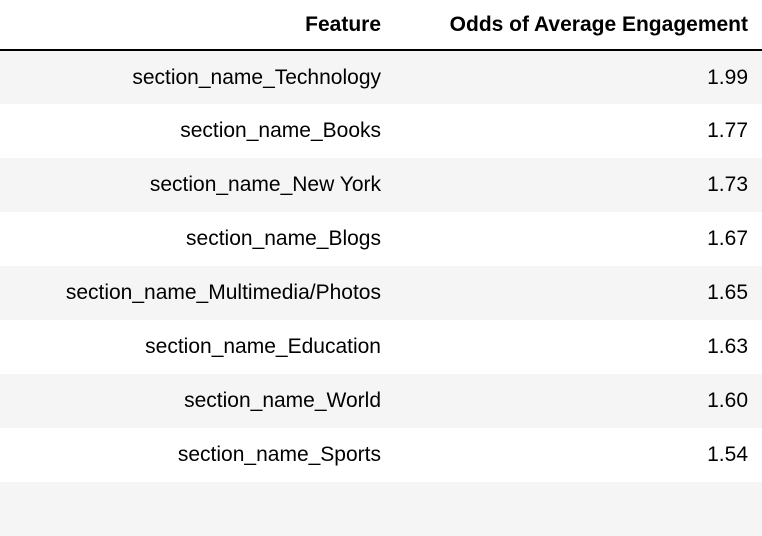 This screenshot has width=762, height=536. What do you see at coordinates (727, 184) in the screenshot?
I see `odds-cell: 1.73` at bounding box center [727, 184].